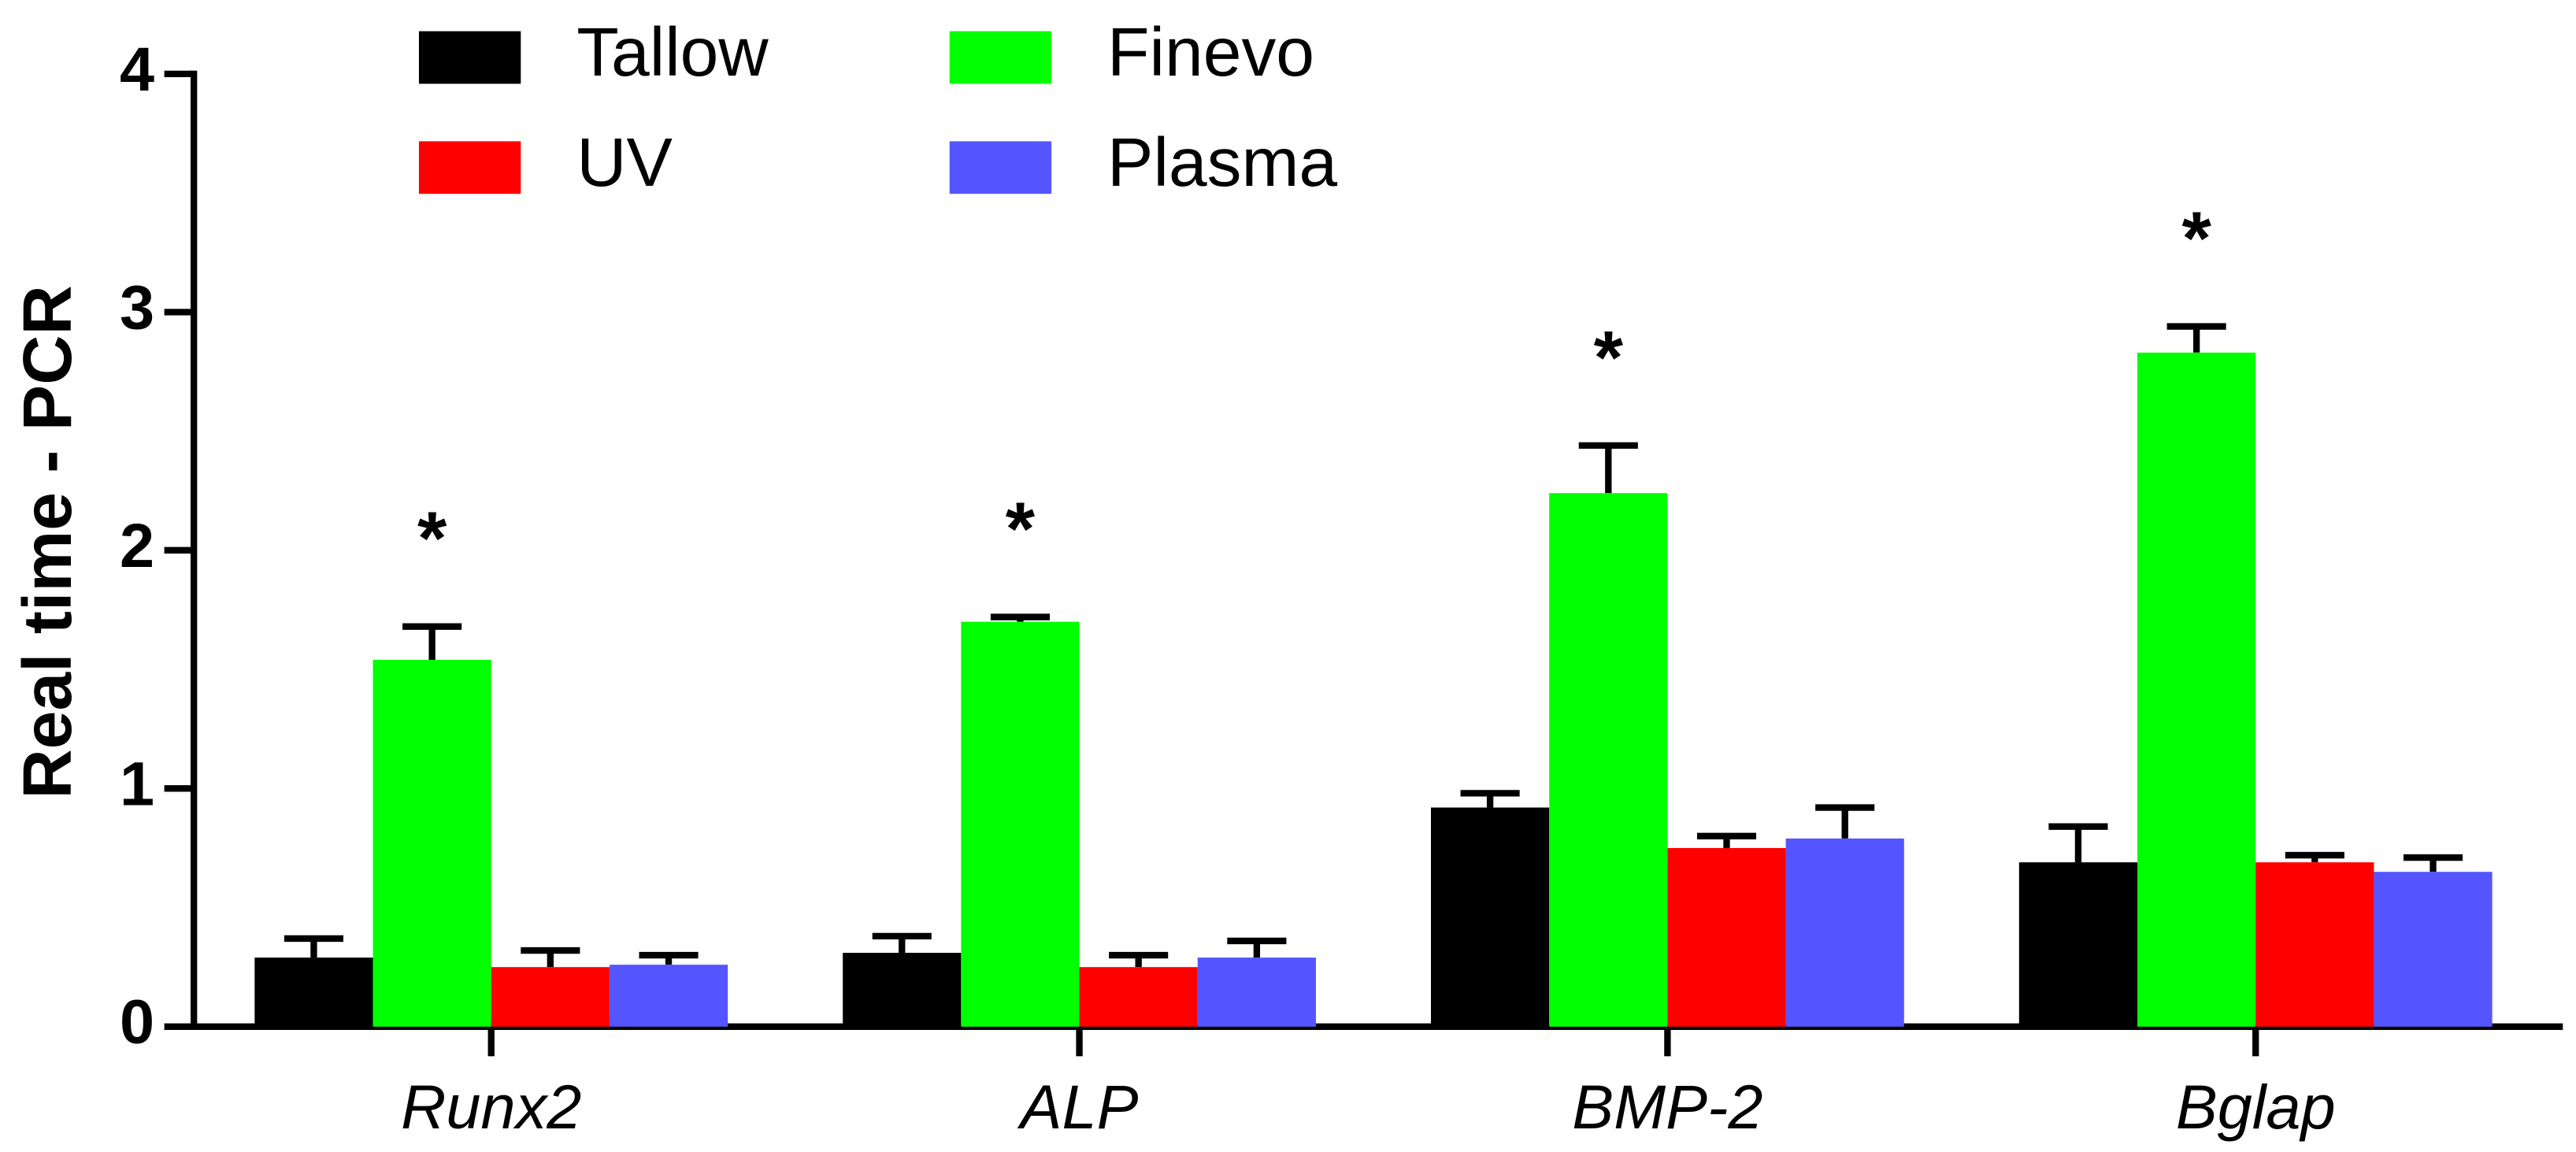 Image resolution: width=2576 pixels, height=1152 pixels. What do you see at coordinates (1078, 1107) in the screenshot?
I see `x-tick-label: ALP` at bounding box center [1078, 1107].